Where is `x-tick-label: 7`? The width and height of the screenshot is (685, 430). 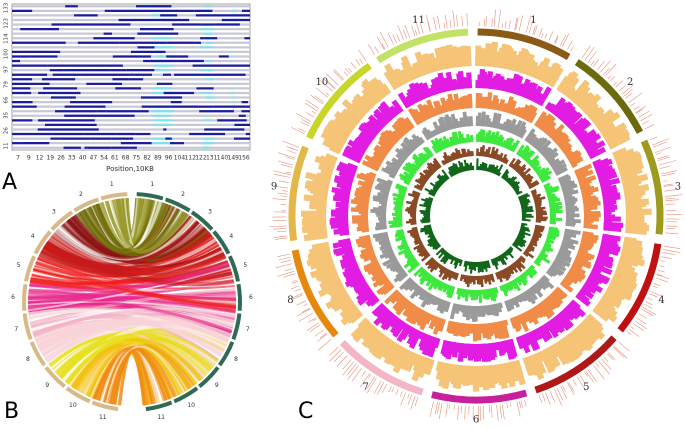
x-tick-label: 7 is located at coordinates (18, 158).